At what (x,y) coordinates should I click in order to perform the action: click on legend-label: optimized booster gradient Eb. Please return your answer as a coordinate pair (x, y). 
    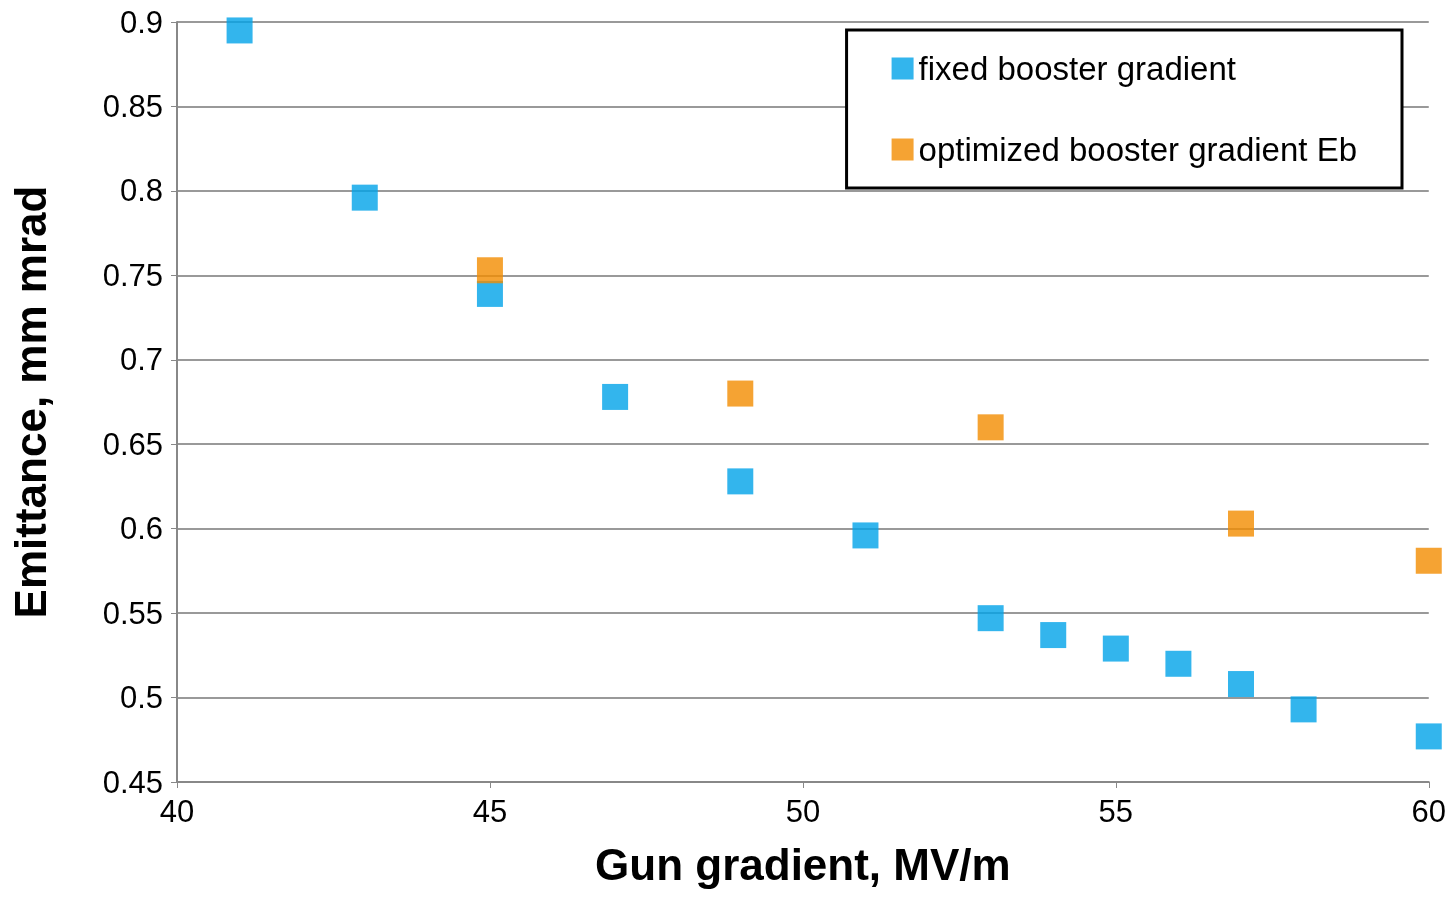
    Looking at the image, I should click on (1138, 149).